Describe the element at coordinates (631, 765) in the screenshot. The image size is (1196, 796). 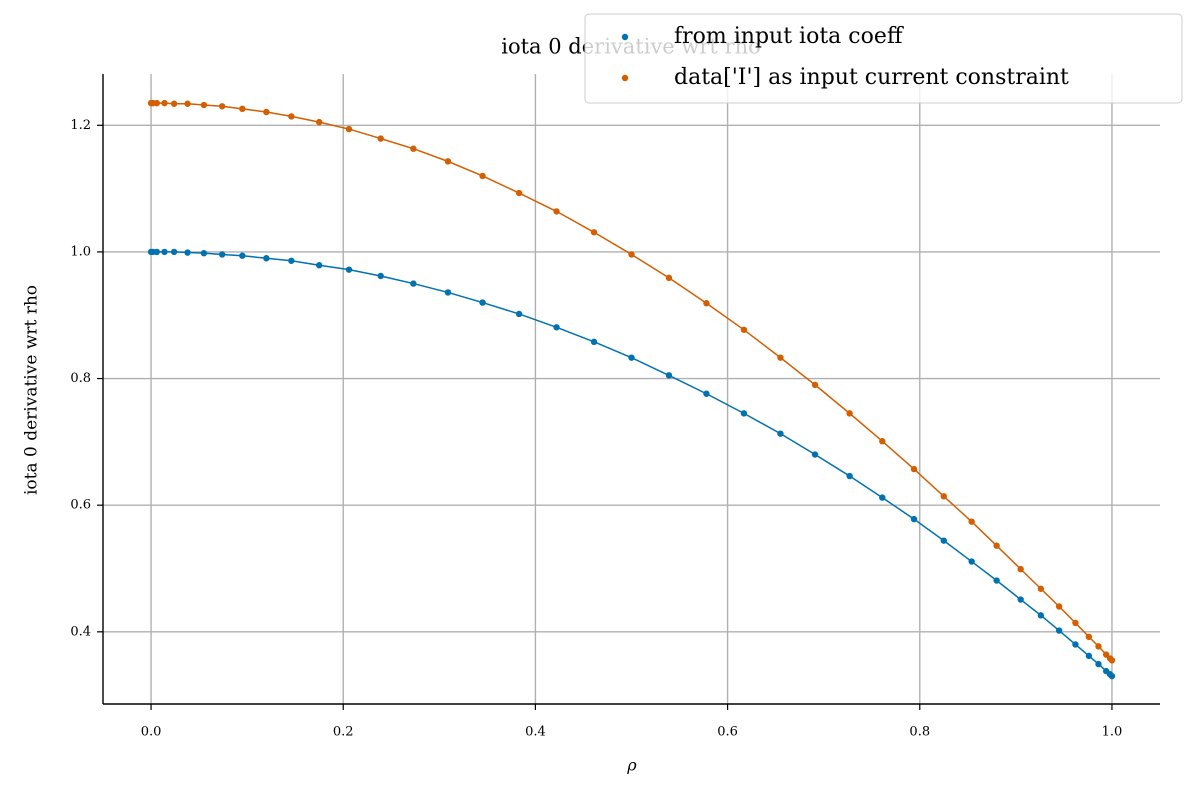
I see `x-axis-label: ρ` at that location.